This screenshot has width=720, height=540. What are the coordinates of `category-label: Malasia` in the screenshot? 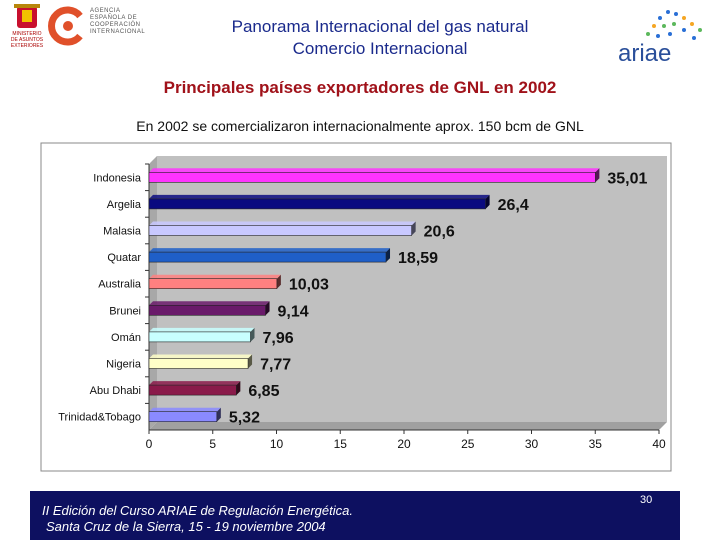 It's located at (122, 232).